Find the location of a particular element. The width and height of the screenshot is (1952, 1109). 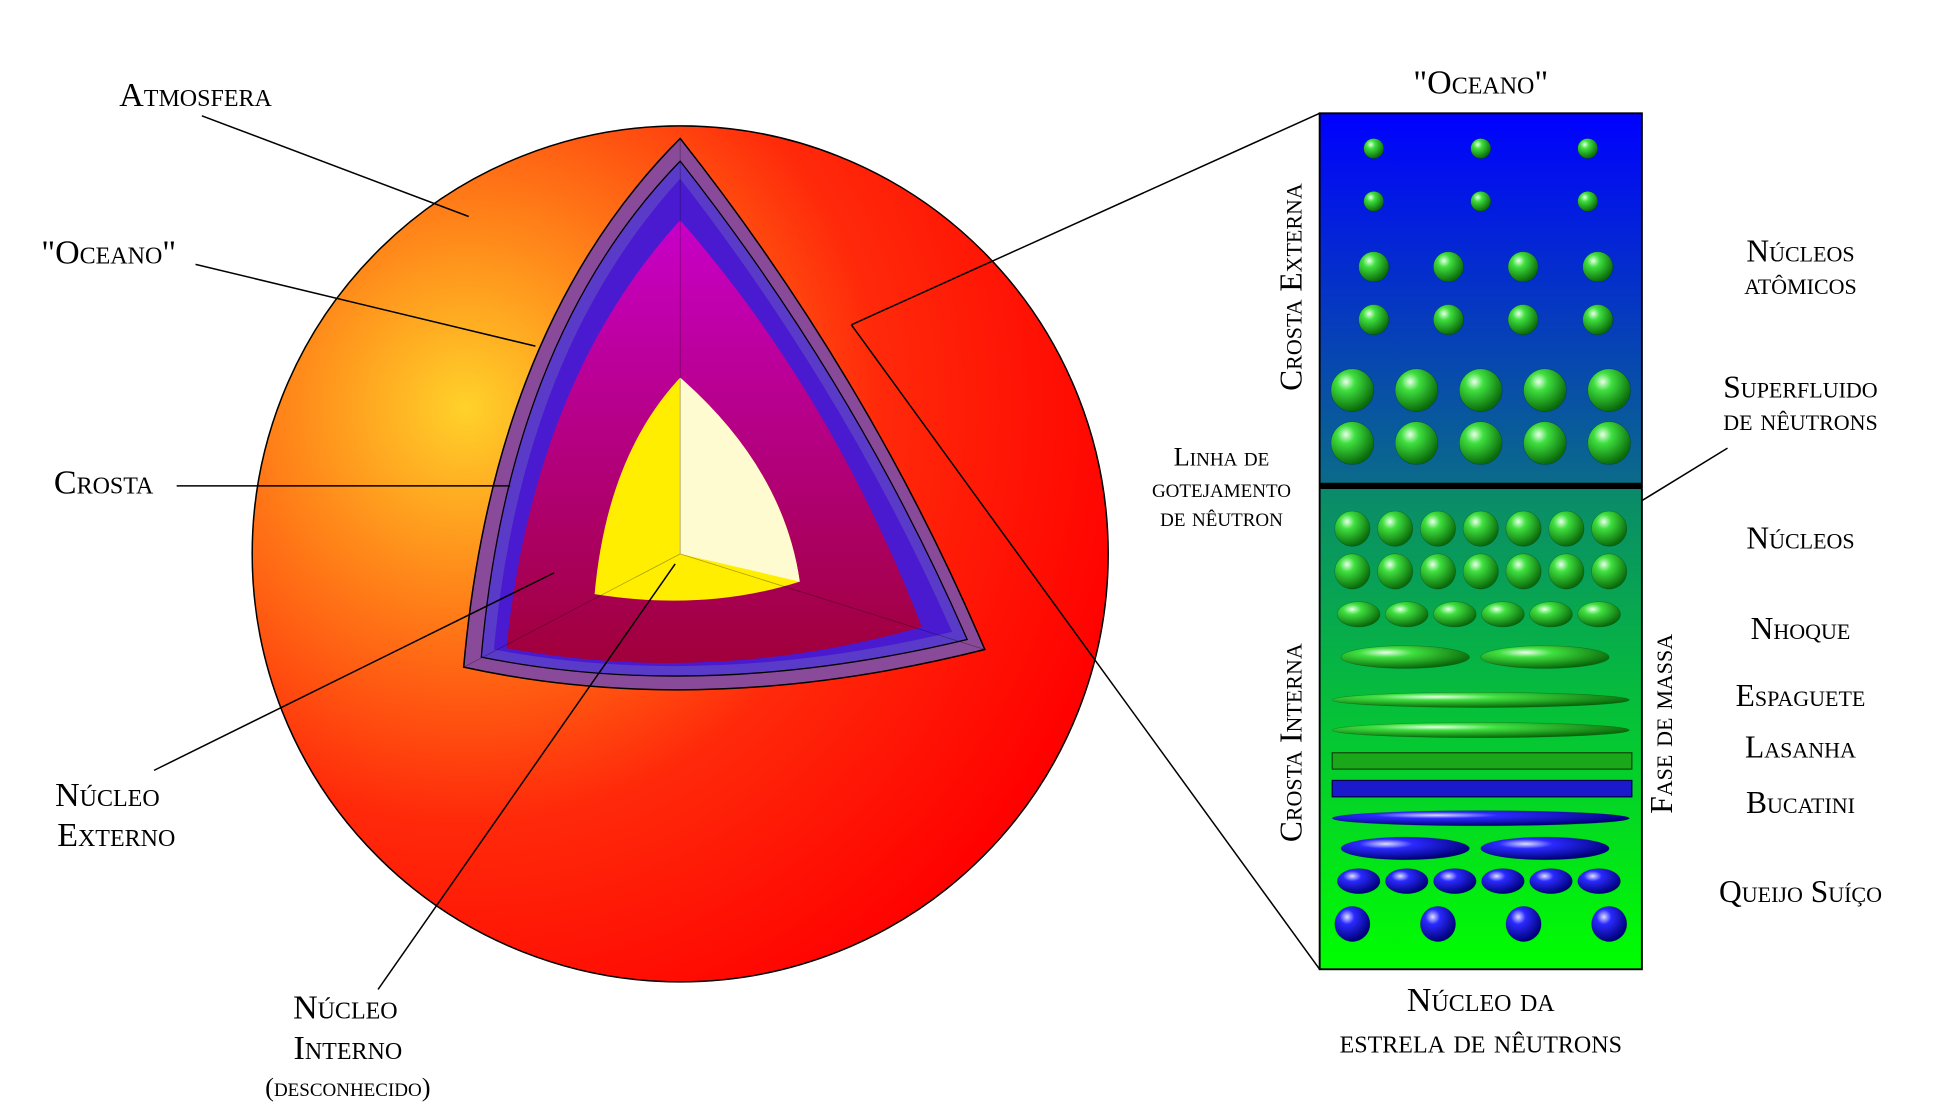

label: de nêutrons is located at coordinates (1800, 419).